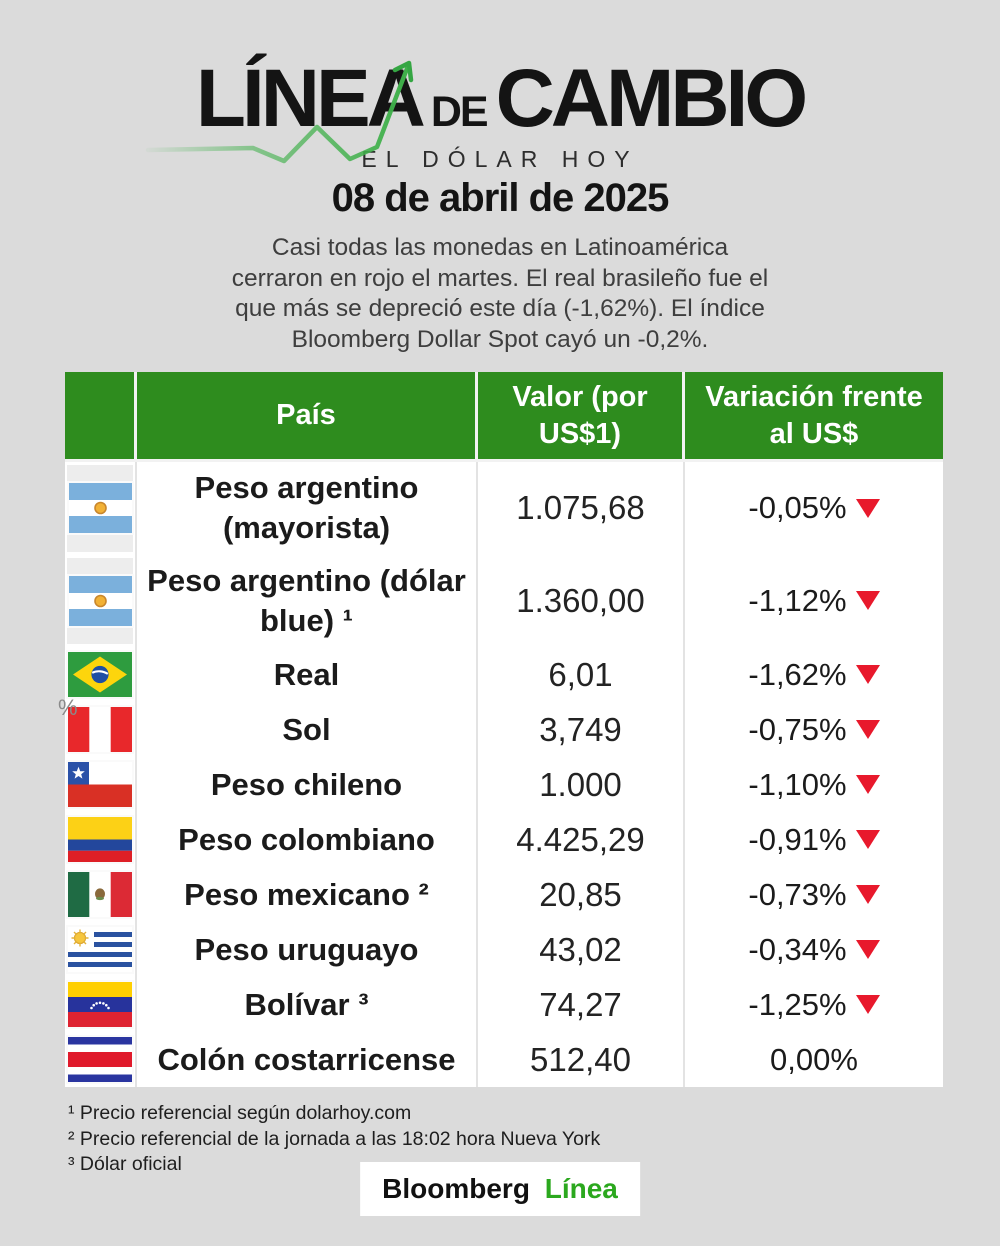 The width and height of the screenshot is (1000, 1246). I want to click on variation-cell: -1,62%, so click(814, 674).